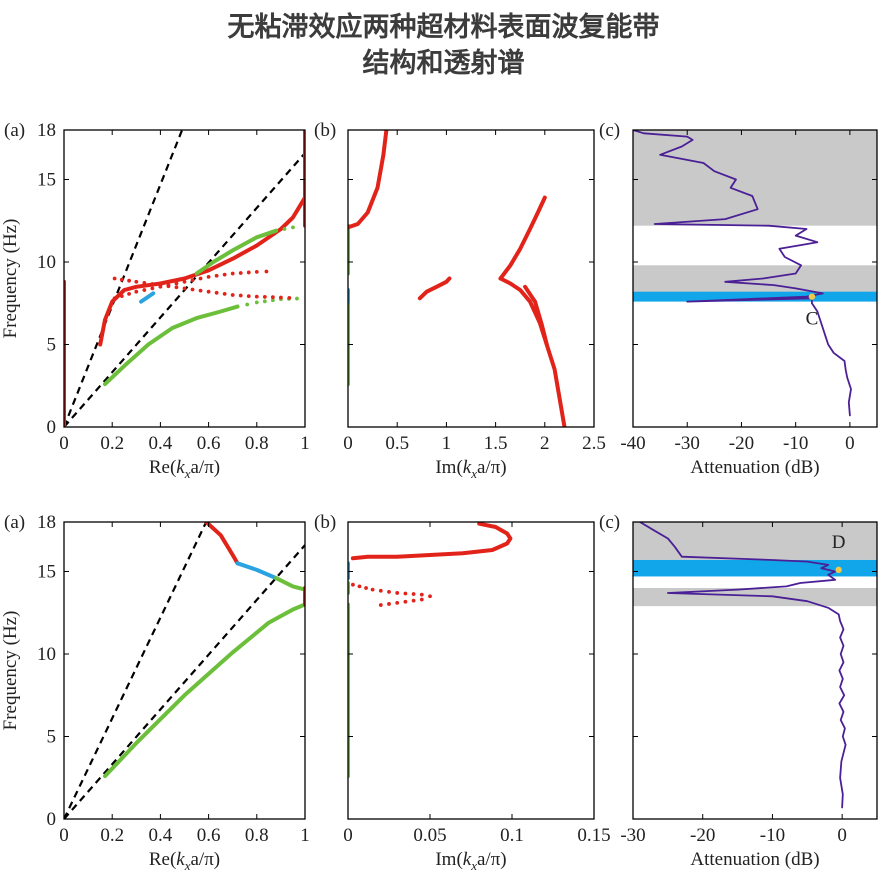 The width and height of the screenshot is (887, 883). Describe the element at coordinates (368, 180) in the screenshot. I see `red-top` at that location.